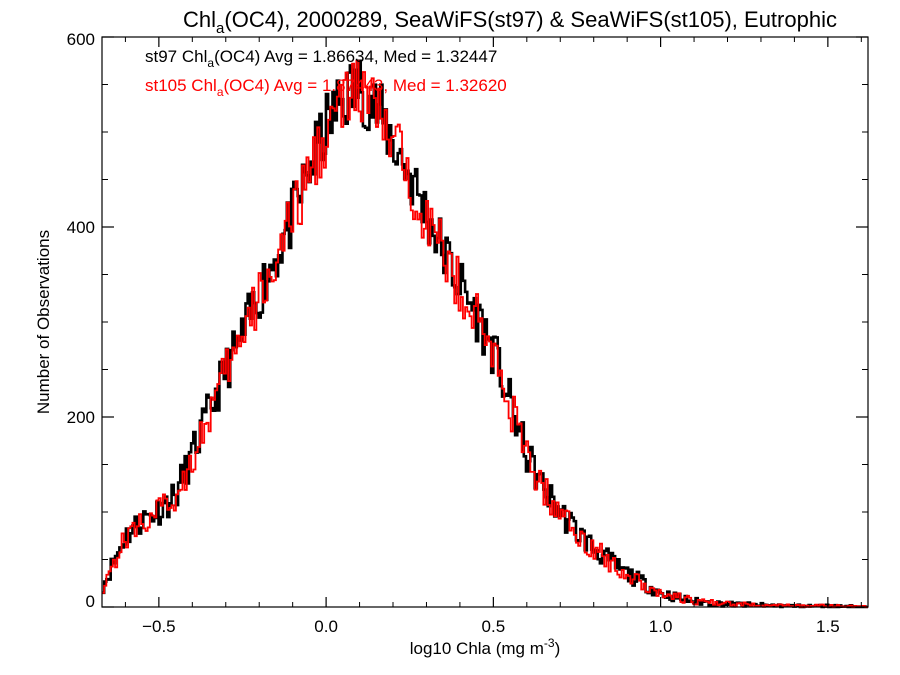 This screenshot has height=675, width=900. I want to click on x-tick-label: 0.5, so click(494, 626).